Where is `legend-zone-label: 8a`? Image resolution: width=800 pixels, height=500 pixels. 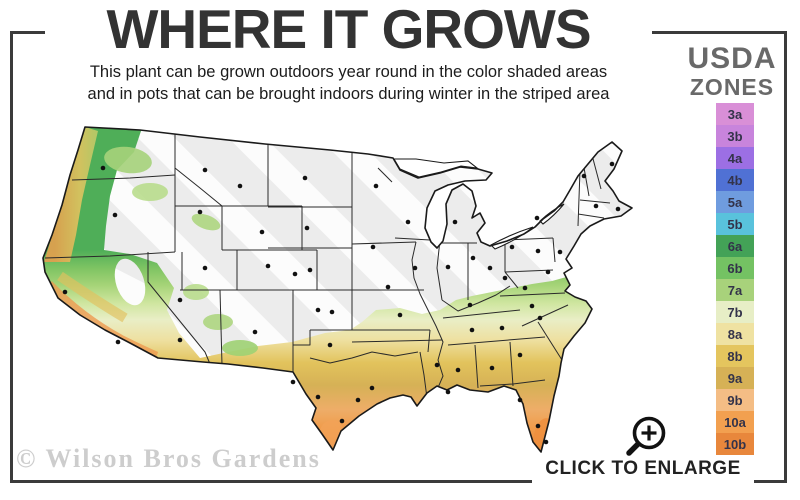 legend-zone-label: 8a is located at coordinates (735, 334).